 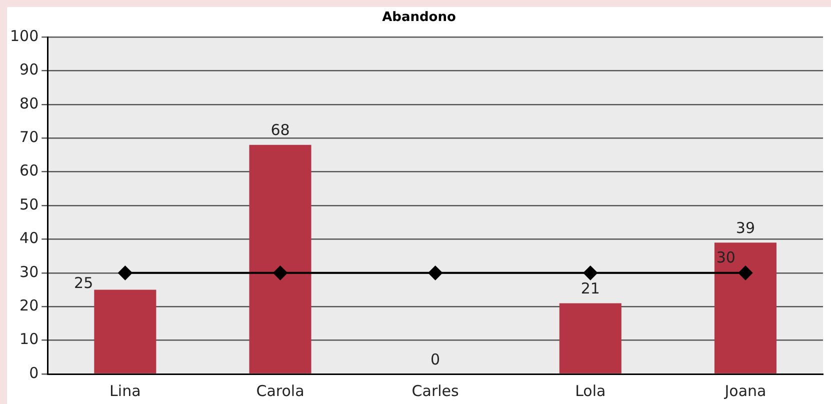 What do you see at coordinates (29, 103) in the screenshot?
I see `y-tick-label: 80` at bounding box center [29, 103].